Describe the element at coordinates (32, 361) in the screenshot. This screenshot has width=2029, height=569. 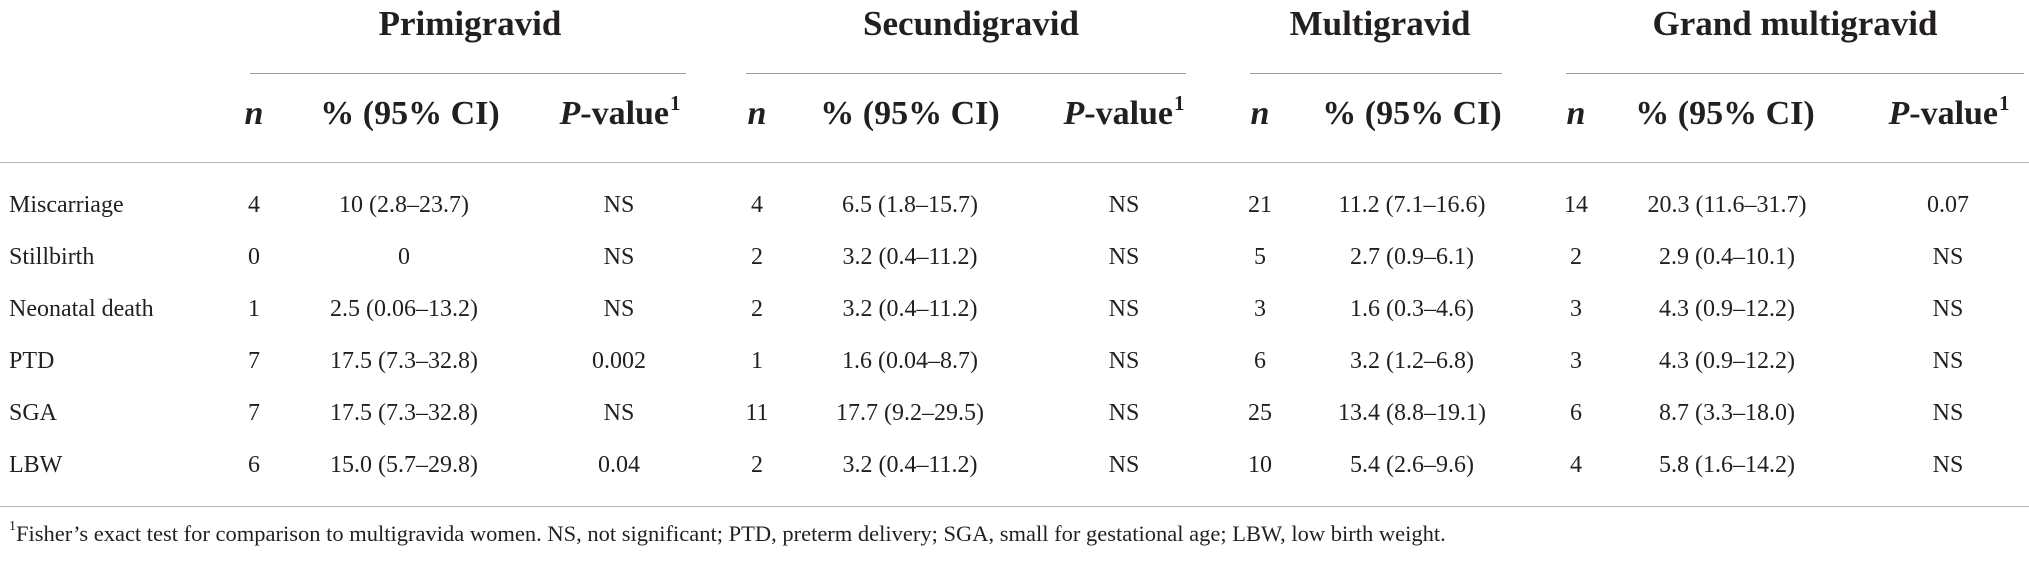
I see `row-label: PTD` at that location.